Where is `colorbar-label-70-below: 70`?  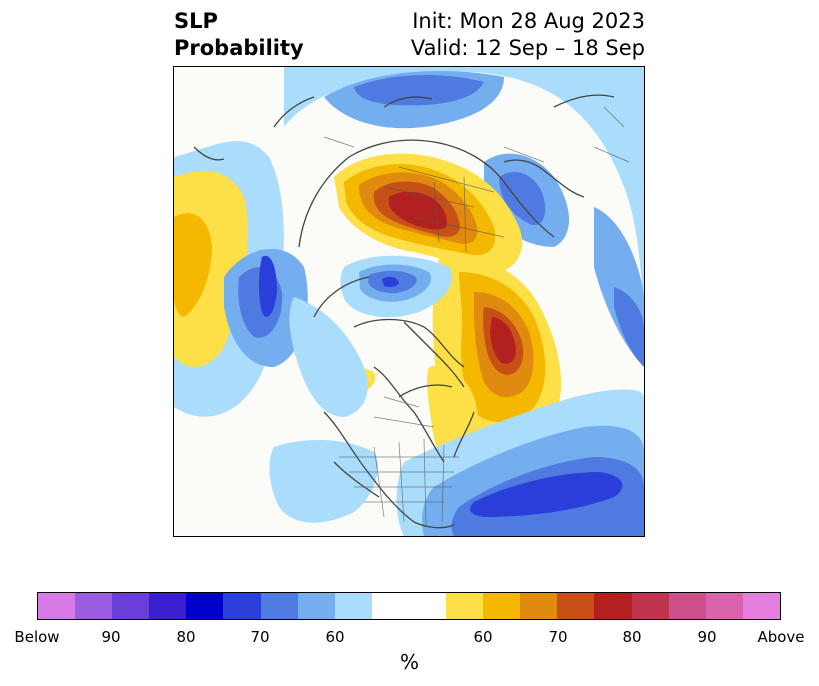 colorbar-label-70-below: 70 is located at coordinates (260, 637).